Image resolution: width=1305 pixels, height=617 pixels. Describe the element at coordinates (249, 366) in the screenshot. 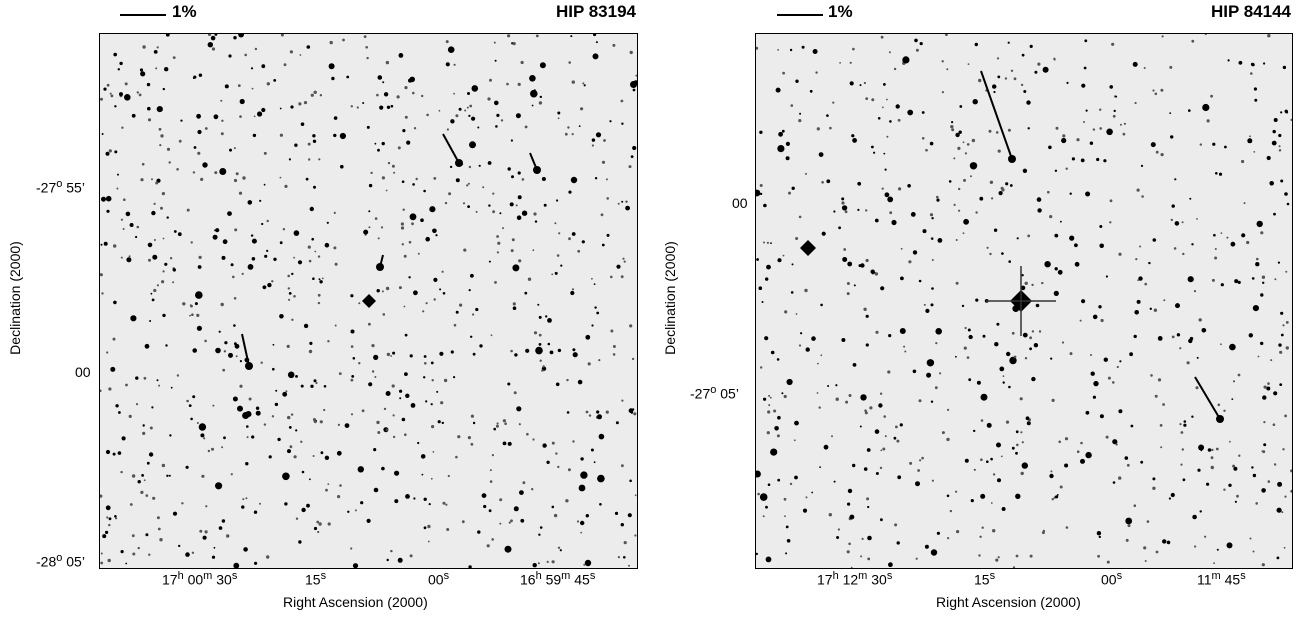

I see `marked-star` at that location.